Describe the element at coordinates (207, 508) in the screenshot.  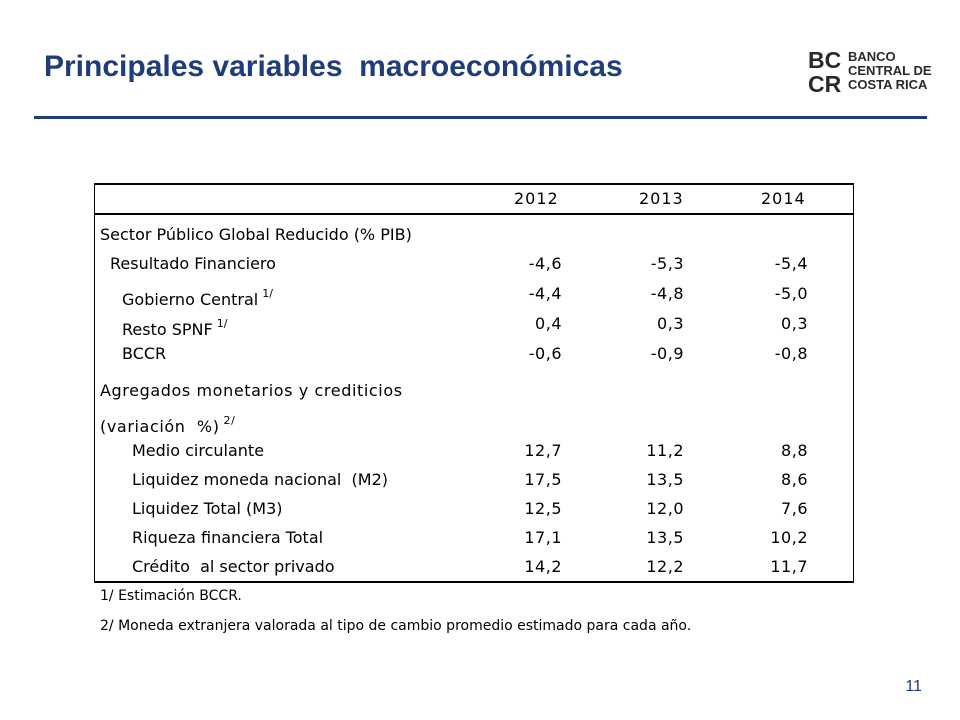
I see `row-label: Liquidez Total (M3)` at that location.